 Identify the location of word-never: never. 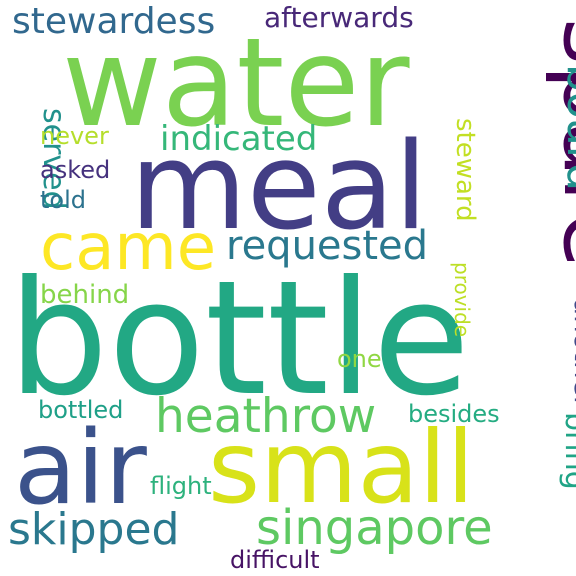
(74, 136).